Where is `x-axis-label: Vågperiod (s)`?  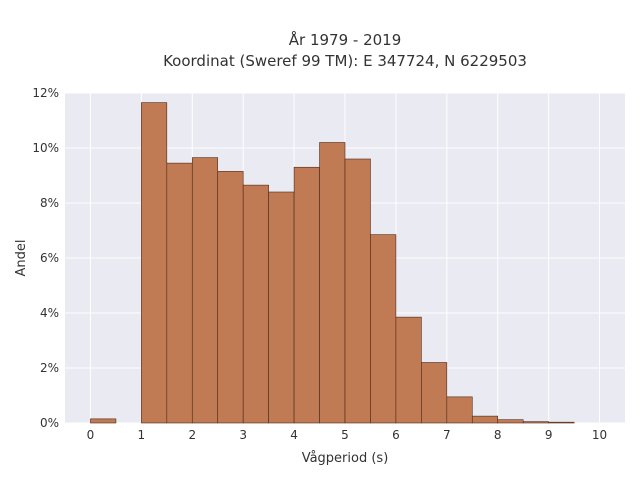 x-axis-label: Vågperiod (s) is located at coordinates (345, 458).